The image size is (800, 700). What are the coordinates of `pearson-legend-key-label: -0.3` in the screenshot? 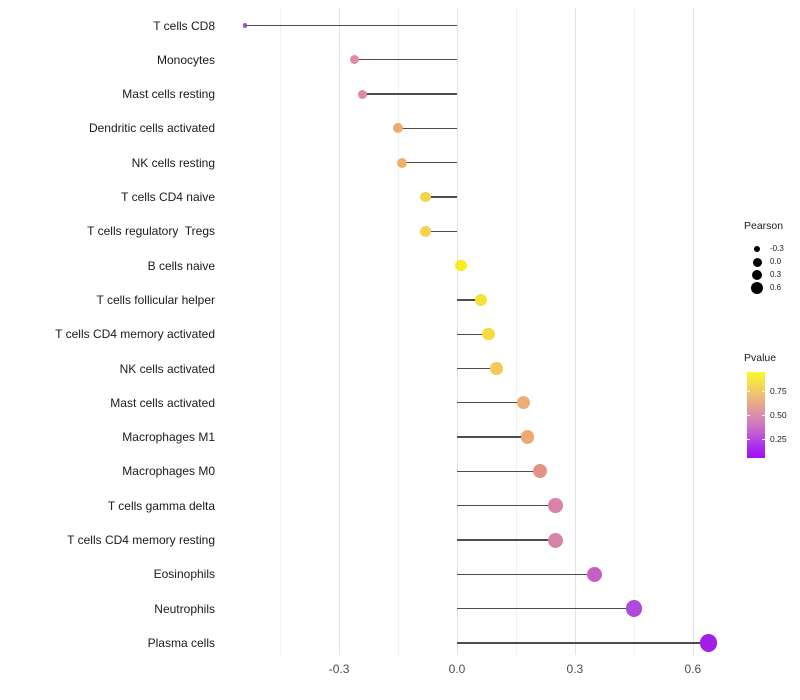 It's located at (777, 248).